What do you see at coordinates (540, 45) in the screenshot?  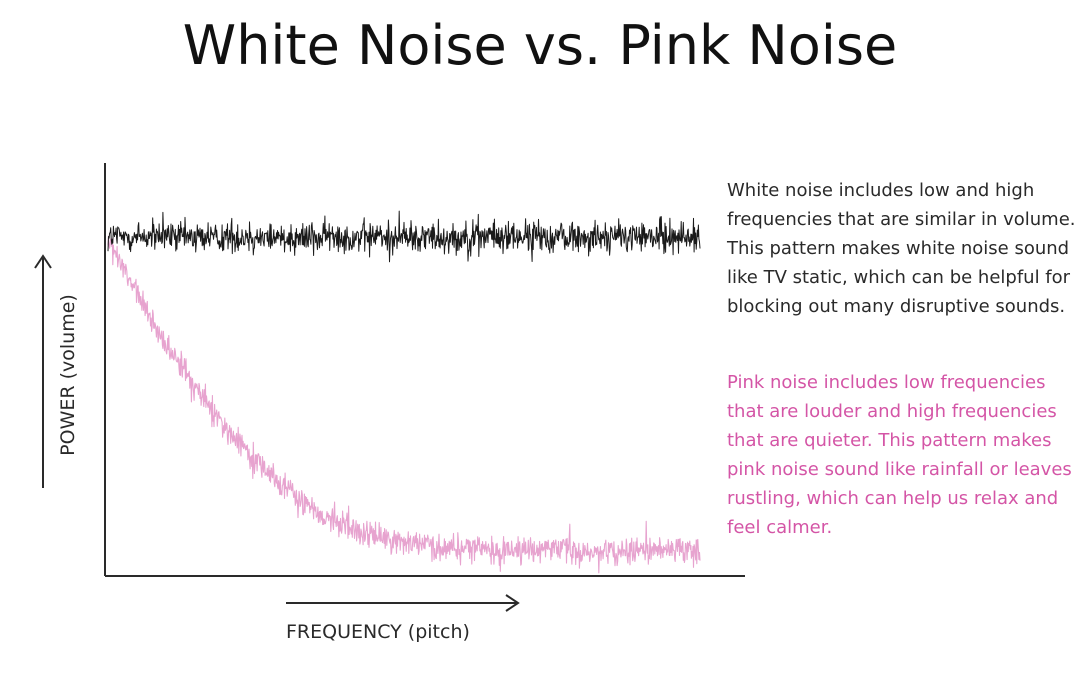 I see `page-title: White Noise vs. Pink Noise` at bounding box center [540, 45].